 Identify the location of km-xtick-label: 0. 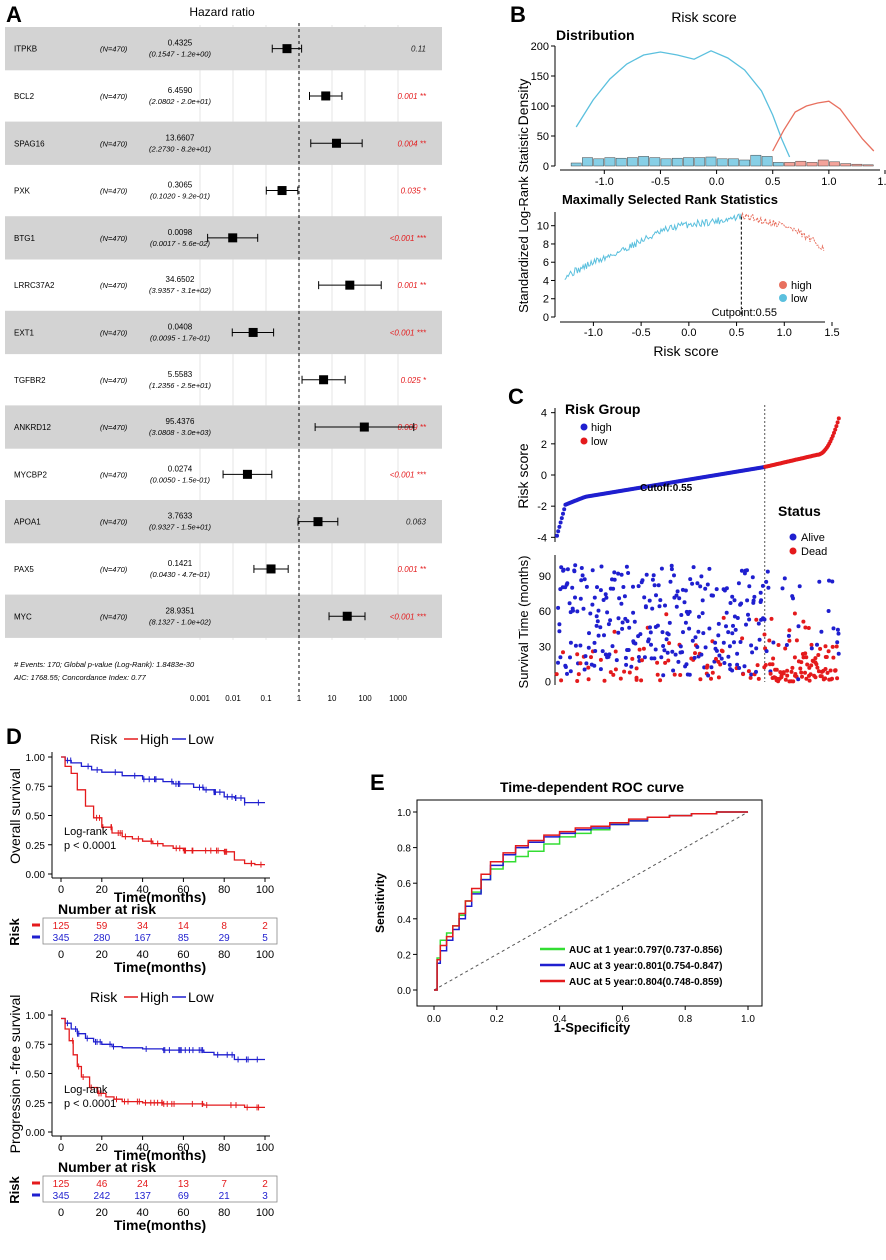
(61, 890).